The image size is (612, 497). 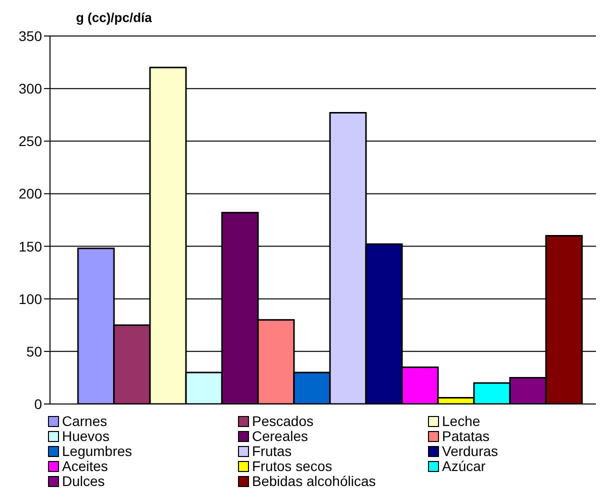 I want to click on y-tick-label: 350, so click(x=30, y=36).